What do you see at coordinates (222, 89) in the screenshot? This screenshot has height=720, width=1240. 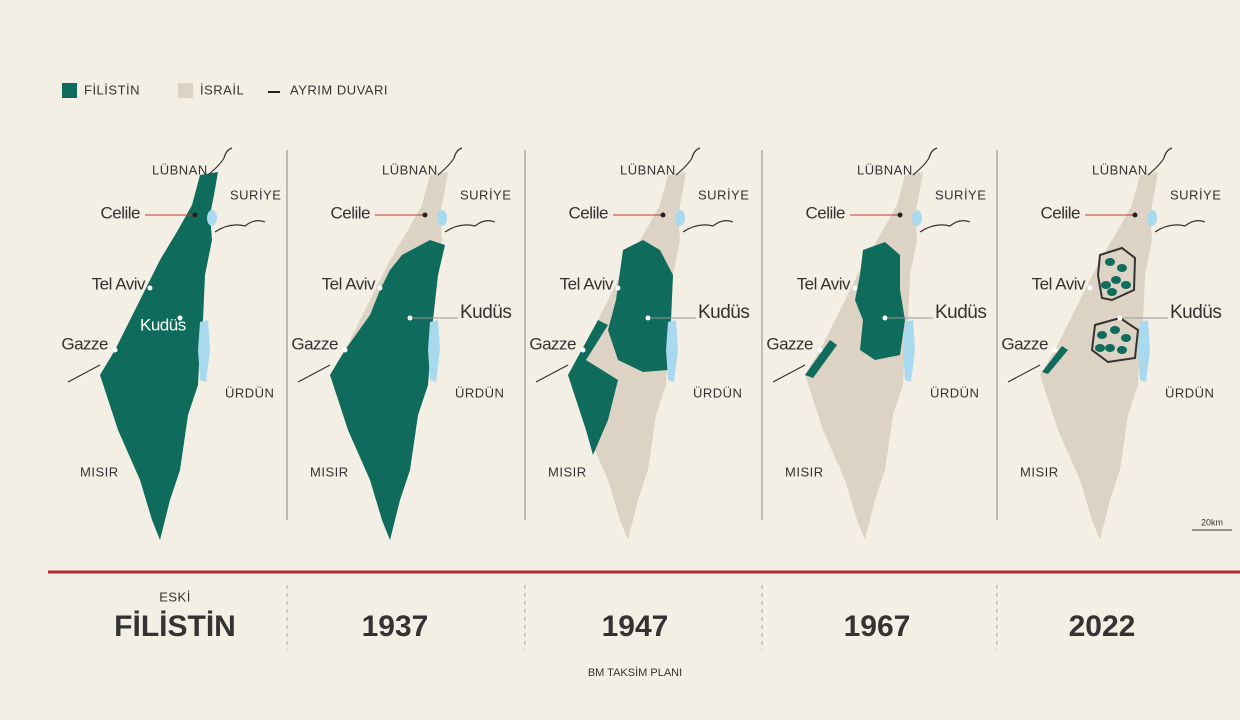 I see `legend-israel: İSRAİL` at bounding box center [222, 89].